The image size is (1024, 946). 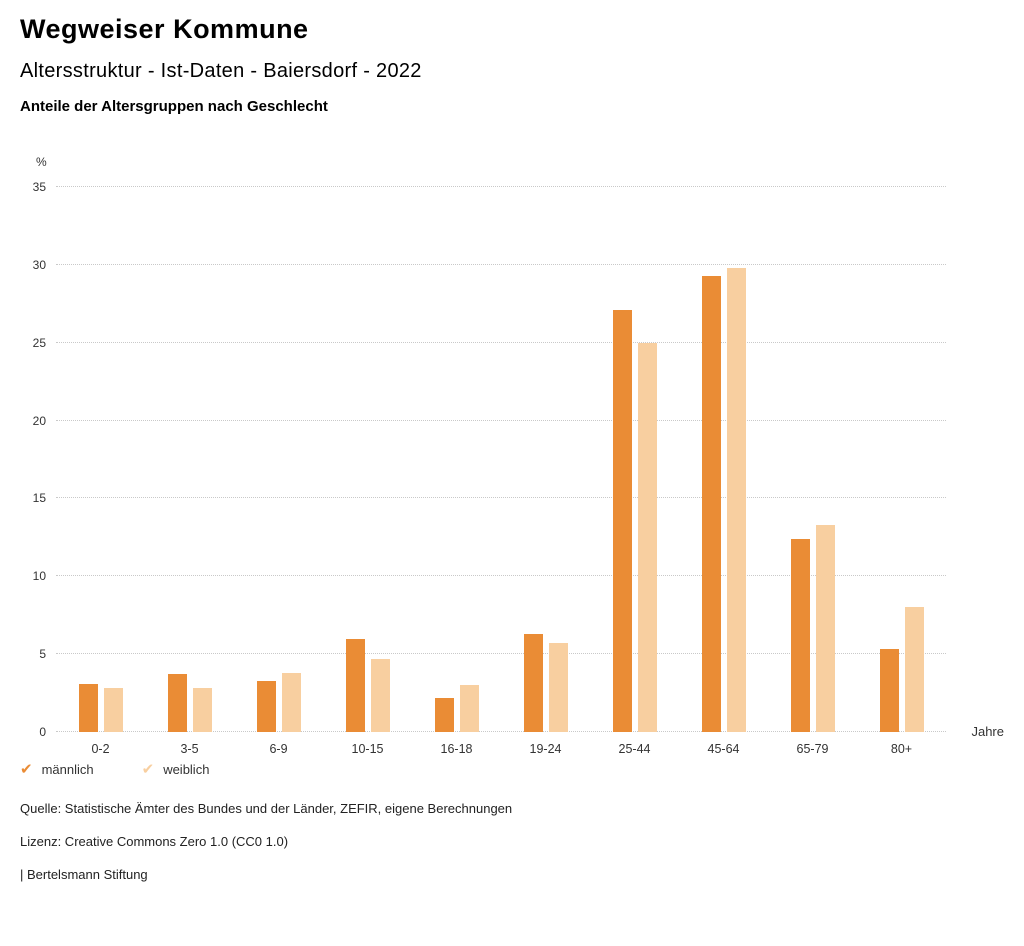 What do you see at coordinates (177, 703) in the screenshot?
I see `bar-männlich-3-5` at bounding box center [177, 703].